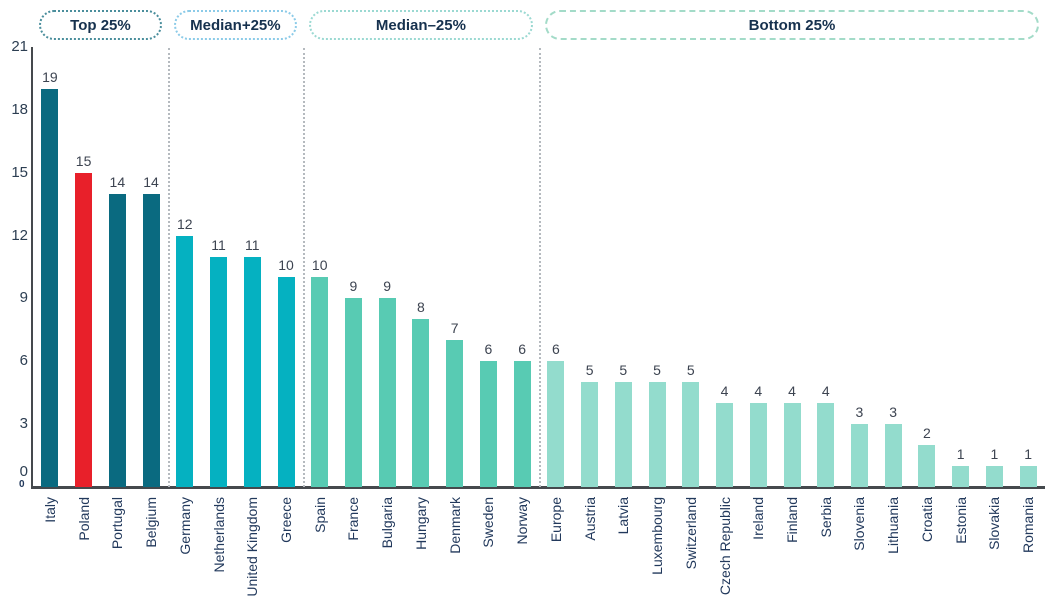 Image resolution: width=1056 pixels, height=607 pixels. What do you see at coordinates (792, 520) in the screenshot?
I see `category-label-text: Finland` at bounding box center [792, 520].